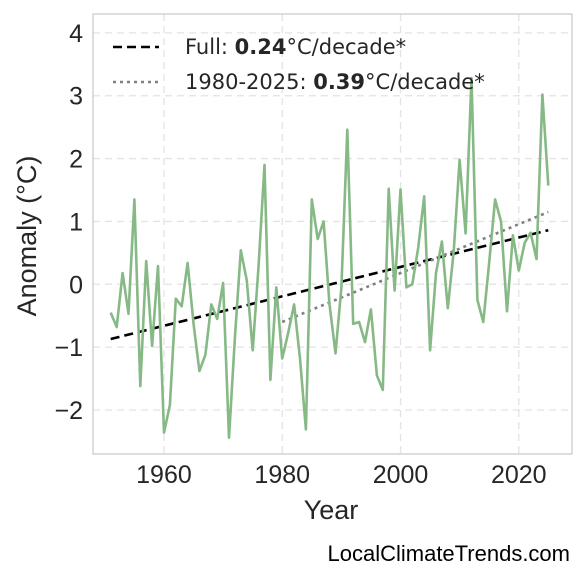 This screenshot has height=580, width=585. I want to click on x-tick-label: 2020, so click(519, 475).